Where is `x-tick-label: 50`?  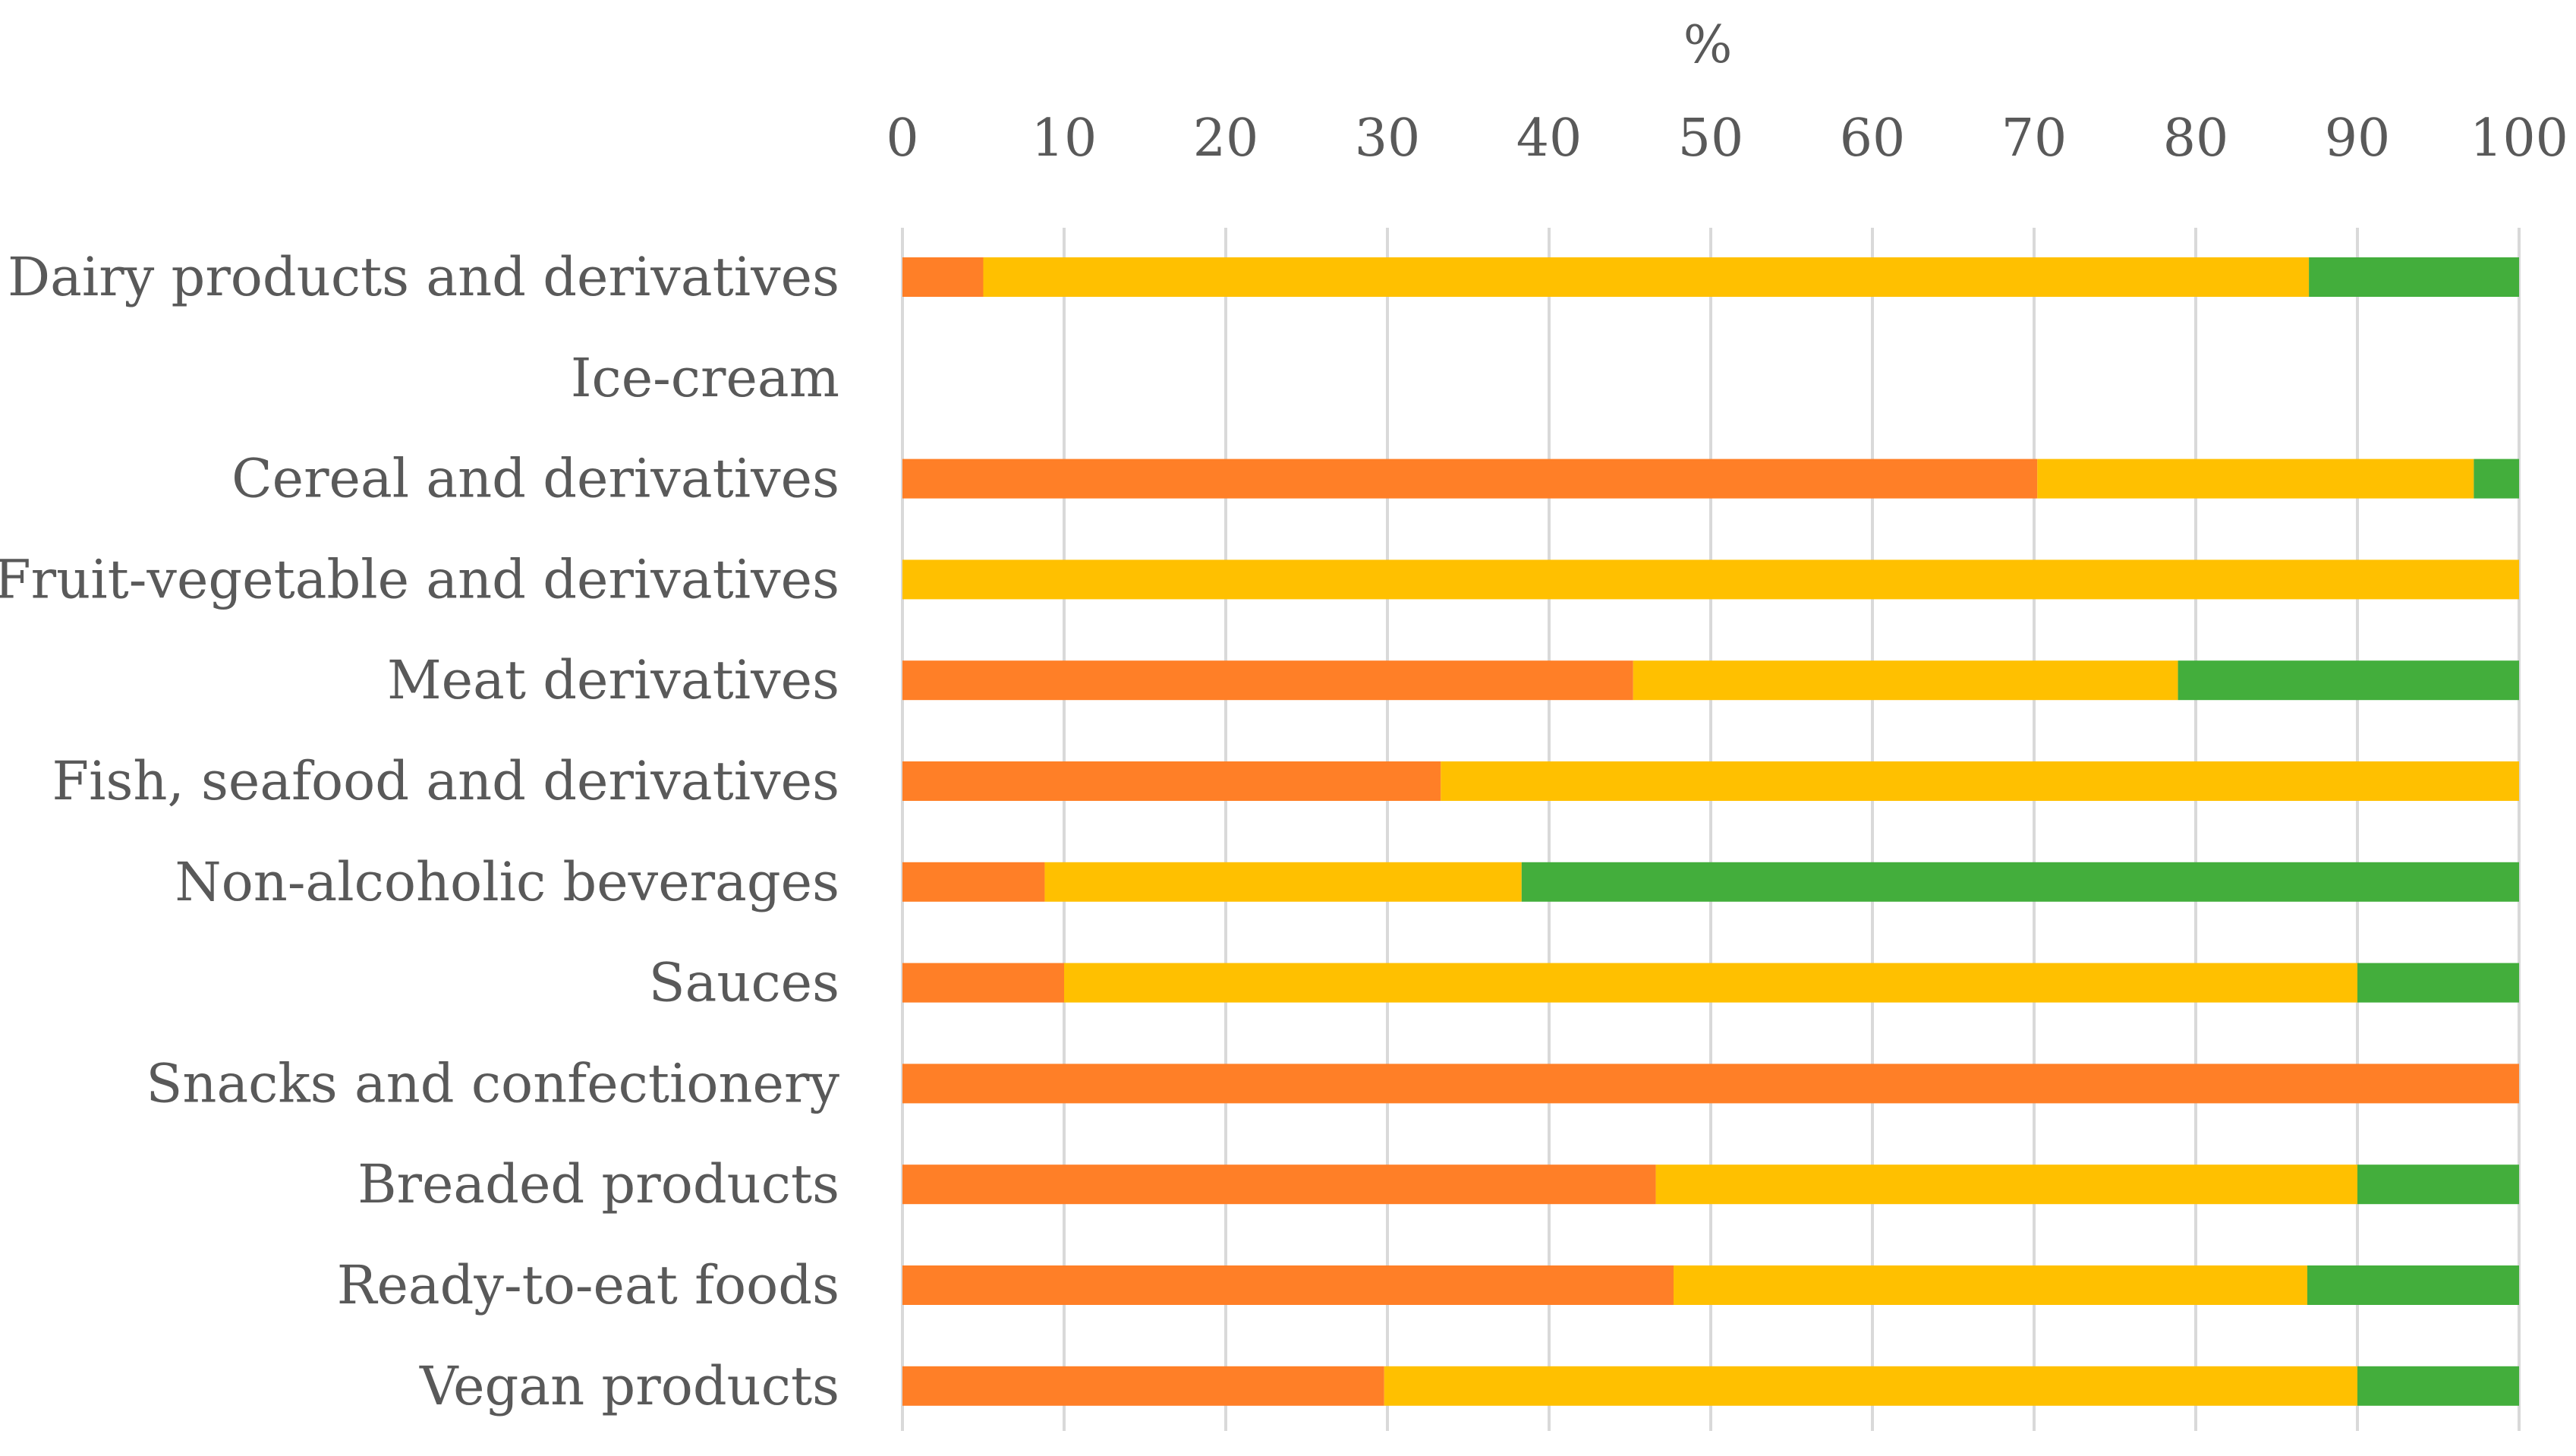 x-tick-label: 50 is located at coordinates (1711, 139).